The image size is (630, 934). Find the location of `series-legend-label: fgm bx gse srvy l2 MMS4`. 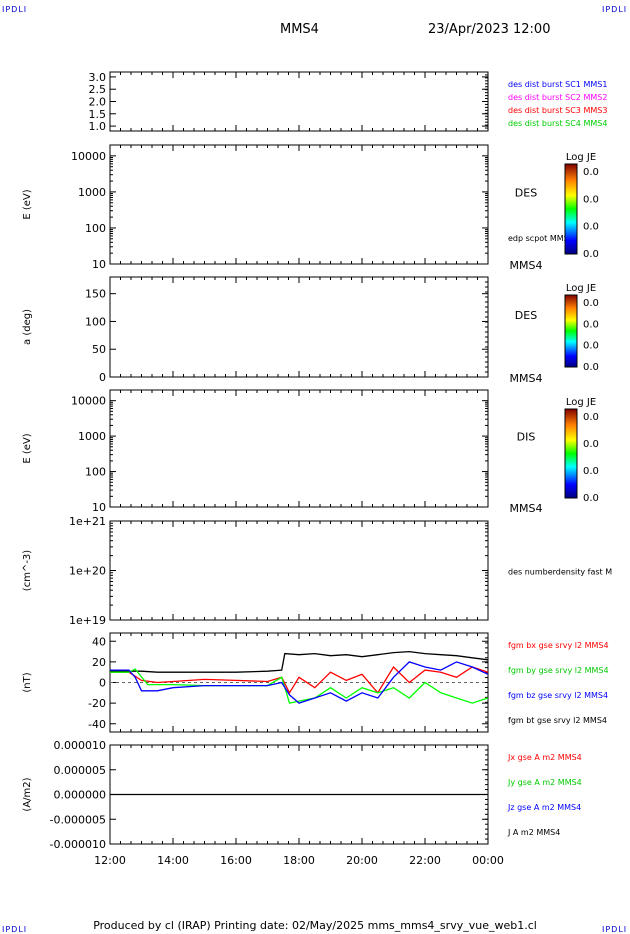

series-legend-label: fgm bx gse srvy l2 MMS4 is located at coordinates (558, 645).